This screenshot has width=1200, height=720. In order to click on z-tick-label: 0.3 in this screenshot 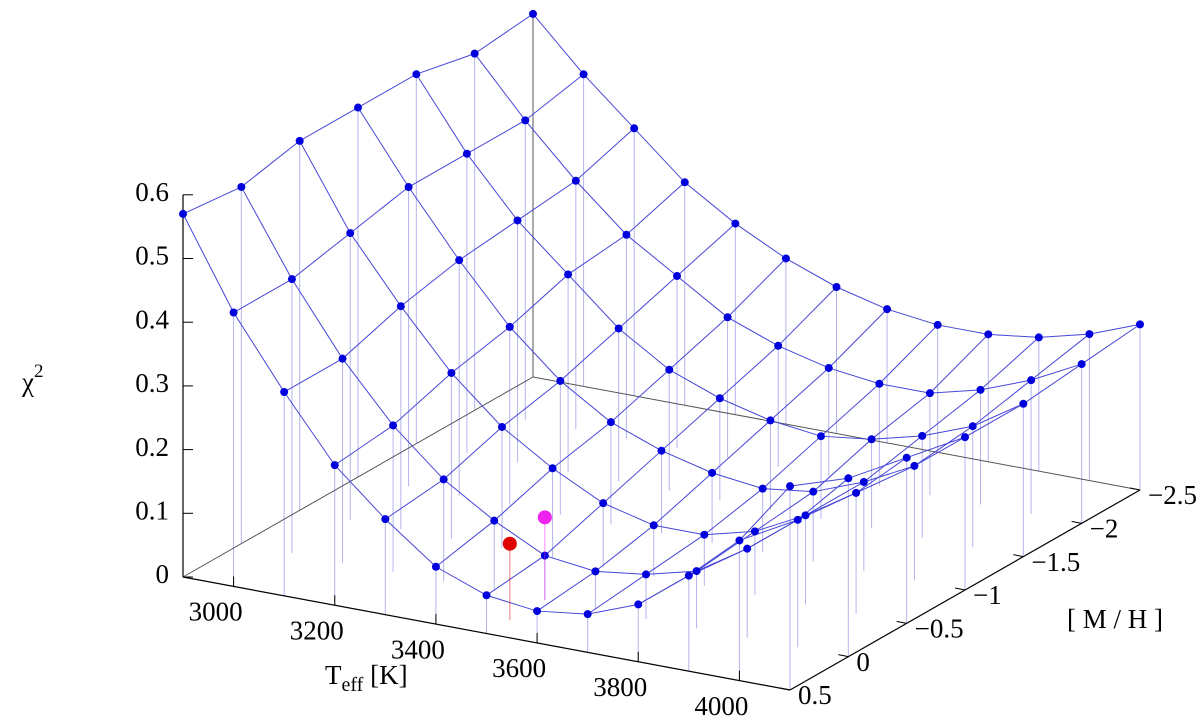, I will do `click(152, 383)`.